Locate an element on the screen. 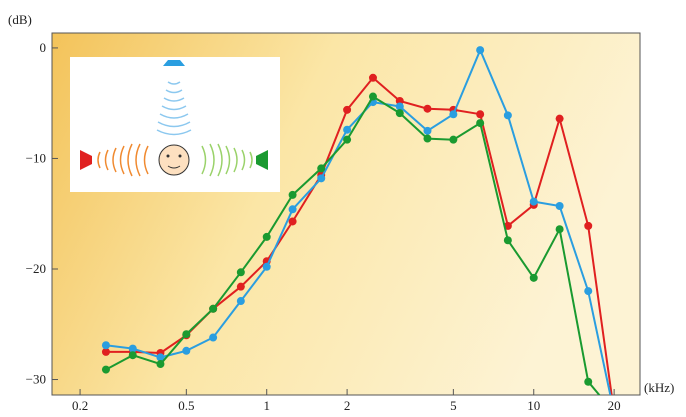 The width and height of the screenshot is (686, 417). y-tick-label: −30 is located at coordinates (36, 379).